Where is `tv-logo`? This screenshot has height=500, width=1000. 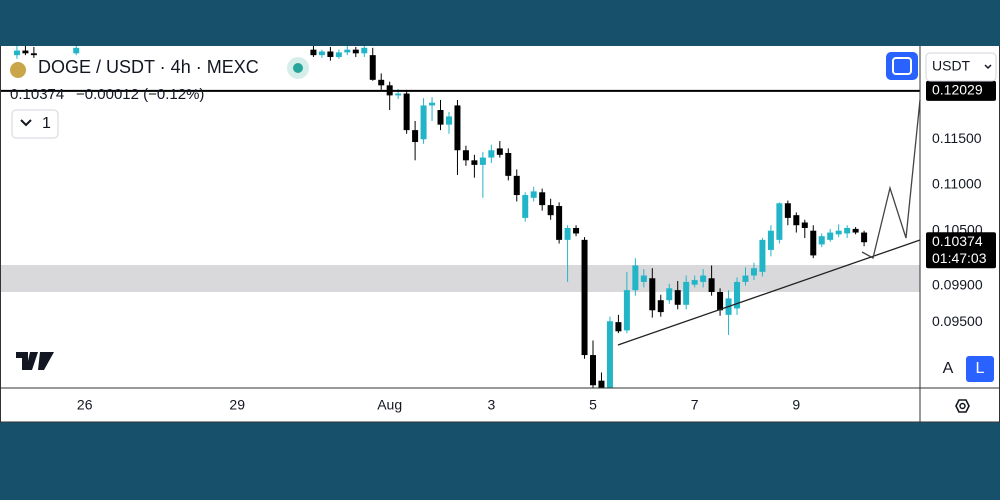 tv-logo is located at coordinates (35, 361).